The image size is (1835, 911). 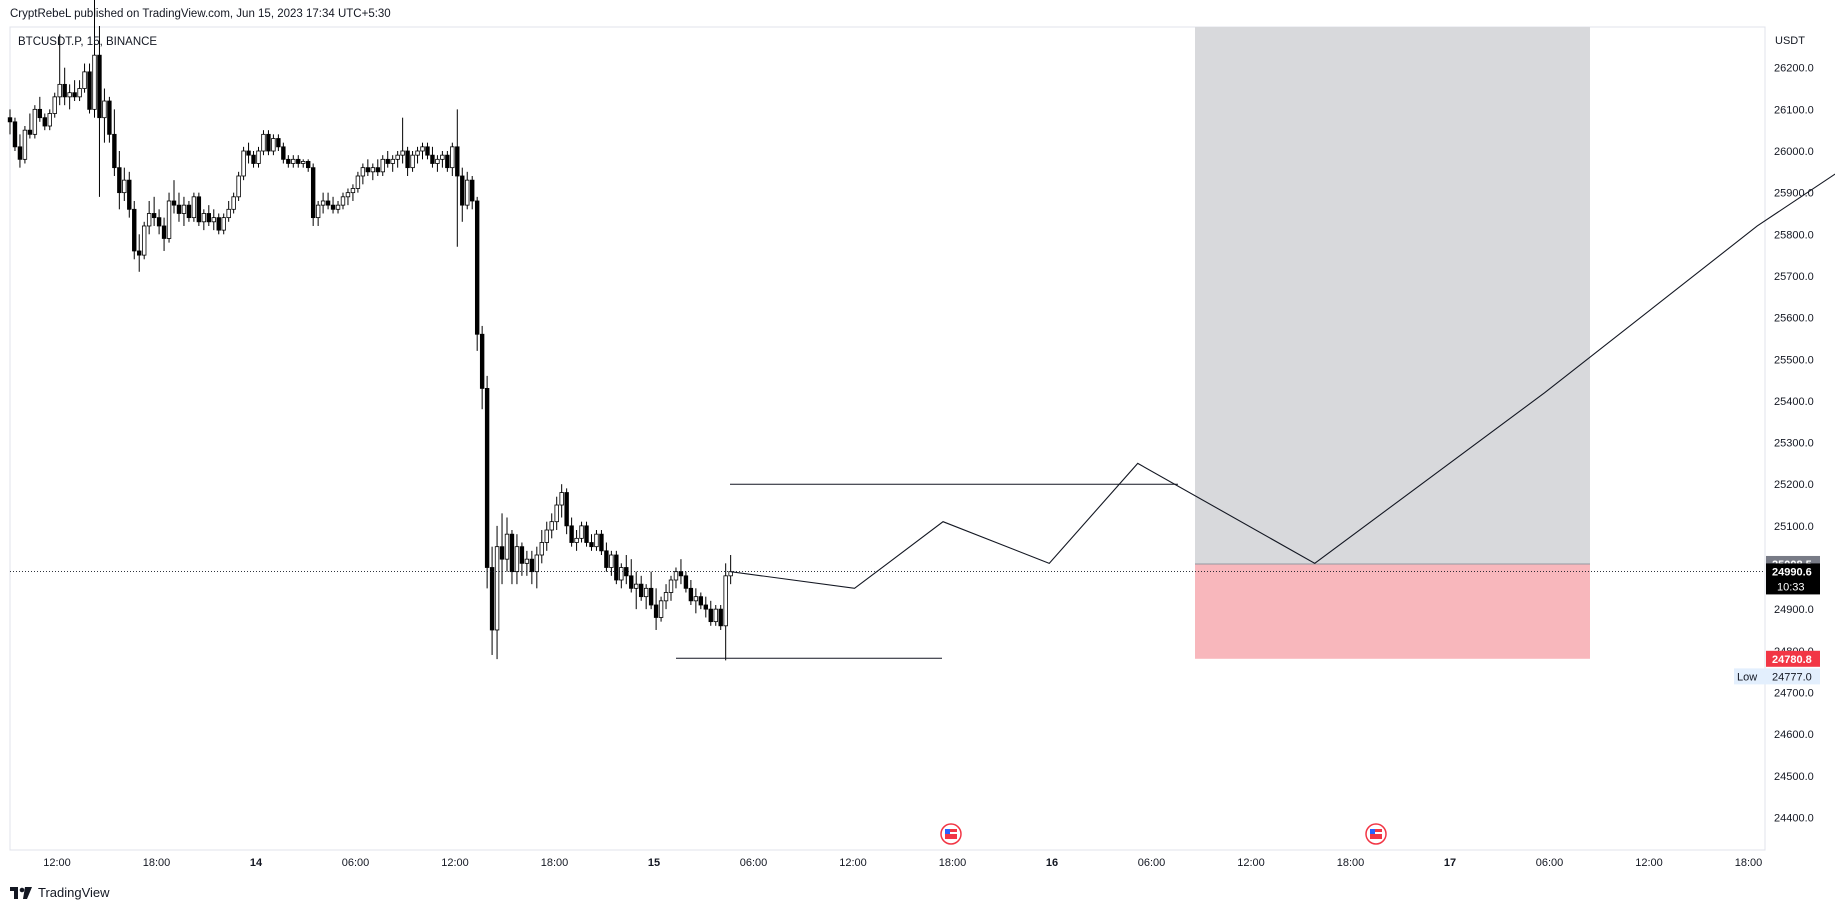 I want to click on y-tick-label: 24500.0, so click(x=1794, y=777).